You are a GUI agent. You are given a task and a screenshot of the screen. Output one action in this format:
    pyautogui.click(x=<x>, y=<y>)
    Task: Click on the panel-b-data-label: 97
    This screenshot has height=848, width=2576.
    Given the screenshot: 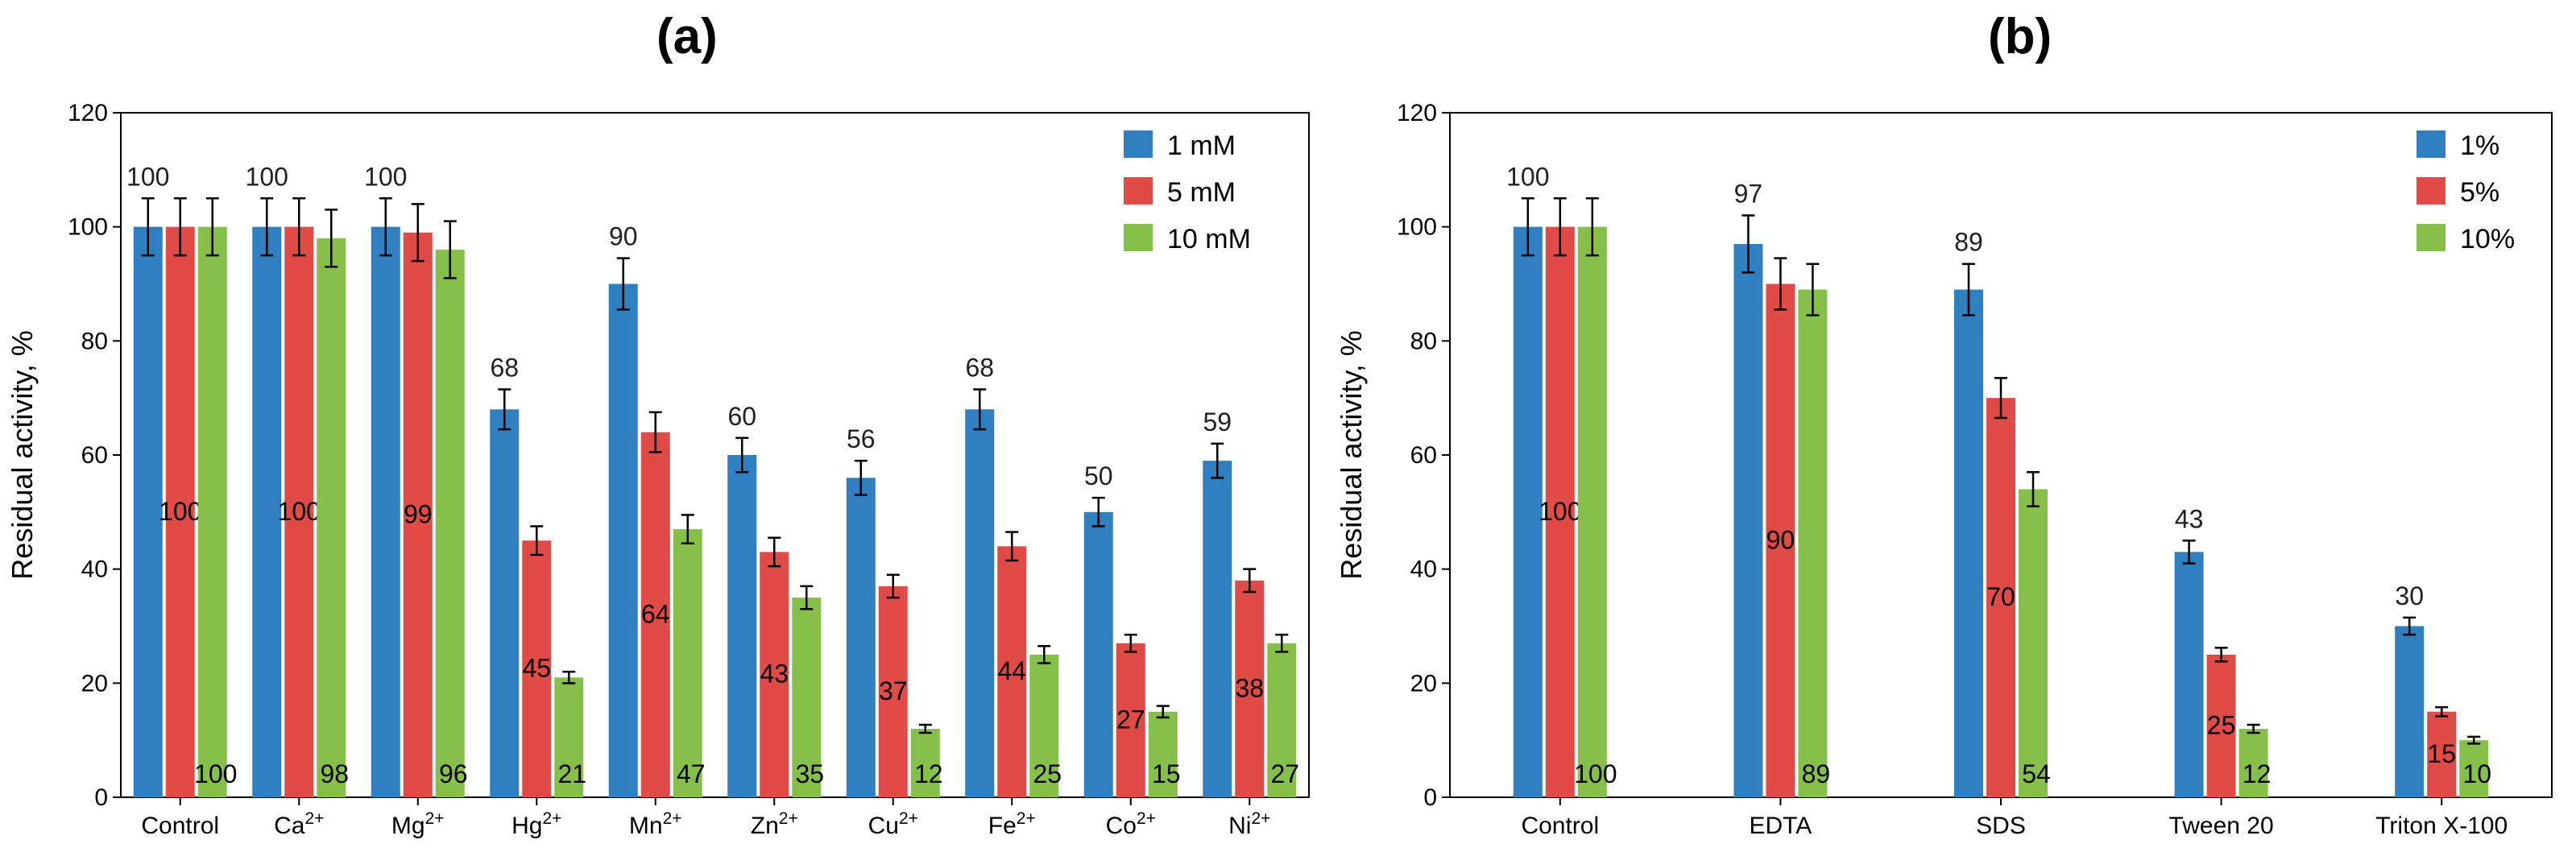 What is the action you would take?
    pyautogui.click(x=1748, y=194)
    